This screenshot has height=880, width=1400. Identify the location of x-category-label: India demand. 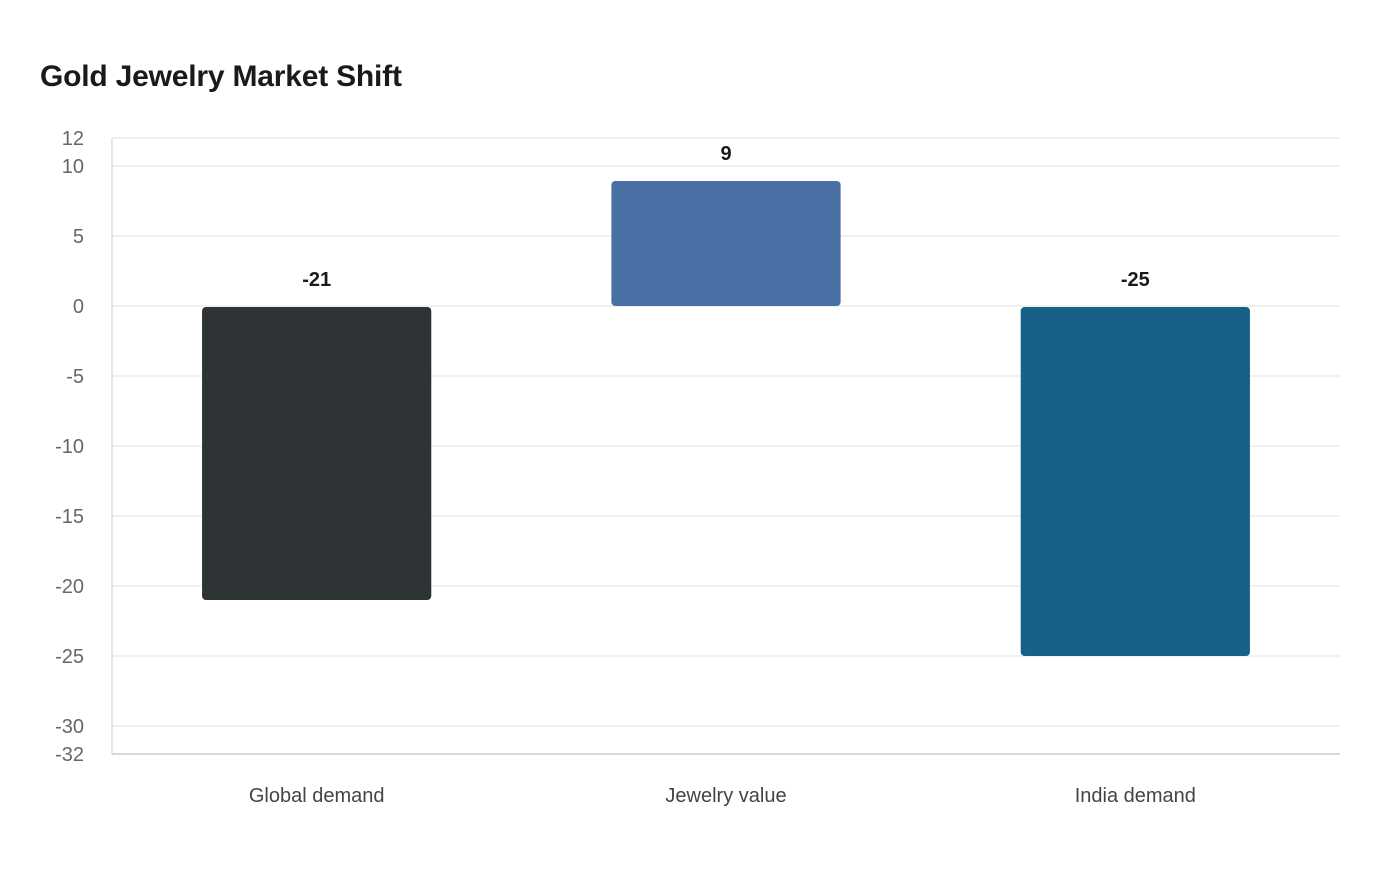
(1135, 796).